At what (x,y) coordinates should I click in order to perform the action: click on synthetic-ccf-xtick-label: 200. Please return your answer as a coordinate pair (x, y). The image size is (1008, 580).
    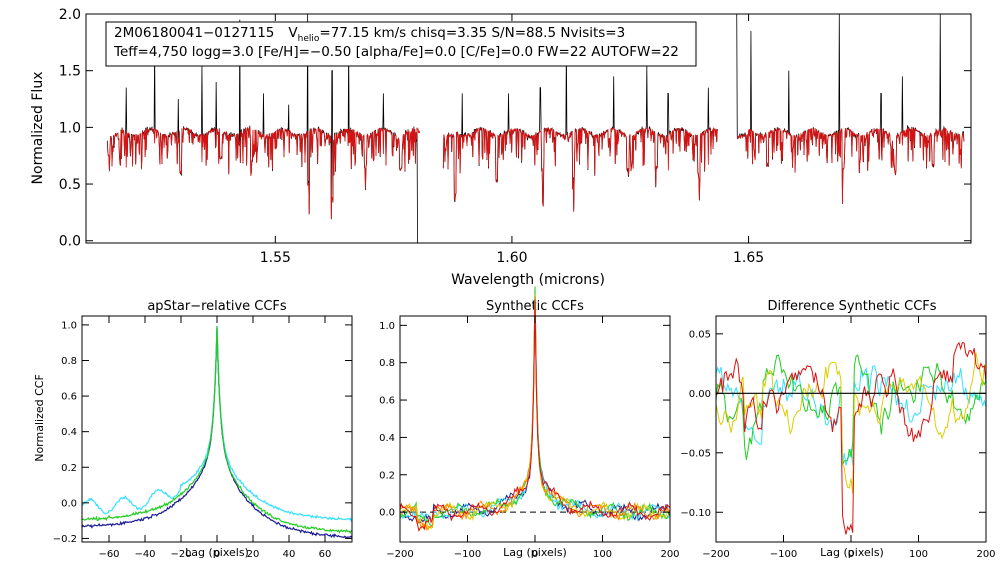
    Looking at the image, I should click on (669, 554).